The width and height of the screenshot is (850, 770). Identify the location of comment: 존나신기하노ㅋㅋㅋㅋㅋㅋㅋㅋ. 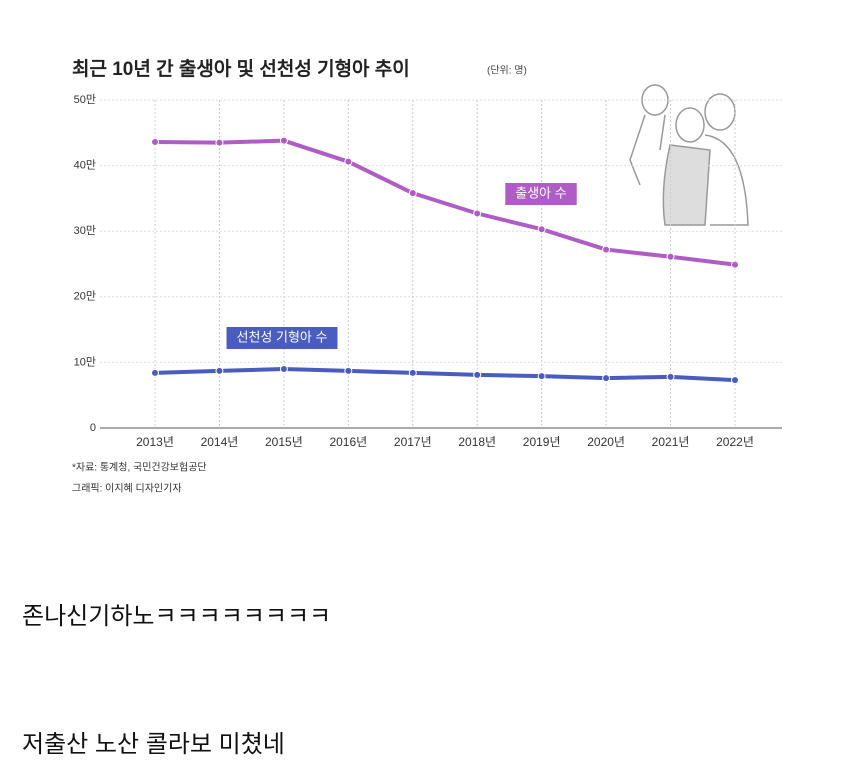
(177, 616).